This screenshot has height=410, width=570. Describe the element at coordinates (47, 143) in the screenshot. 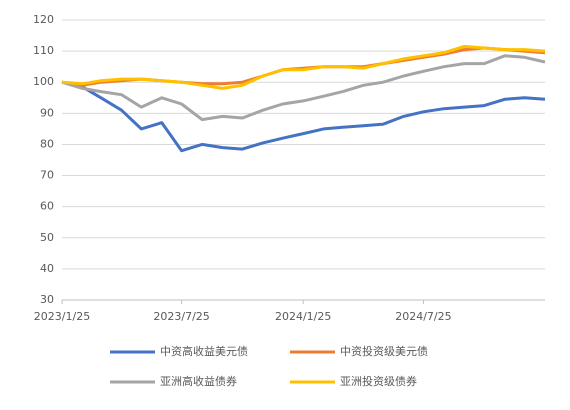

I see `y-tick-label: 80` at that location.